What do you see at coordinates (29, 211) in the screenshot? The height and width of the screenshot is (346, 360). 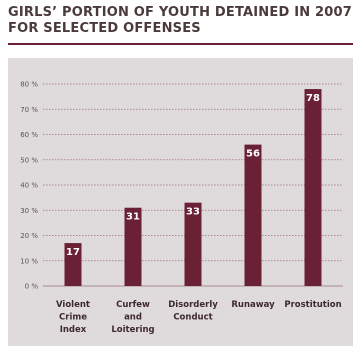 I see `y-tick-label: 30 %` at bounding box center [29, 211].